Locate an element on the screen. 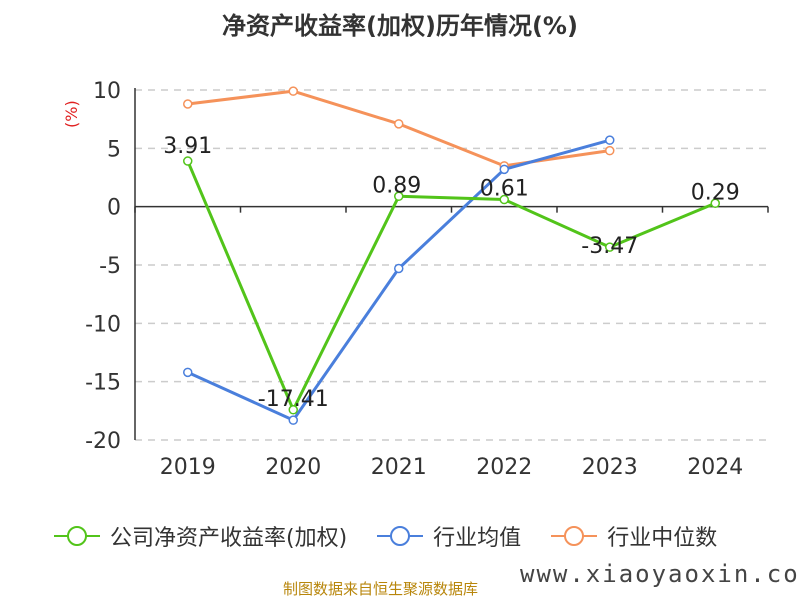 This screenshot has height=600, width=800. x-tick-label: 2021 is located at coordinates (399, 467).